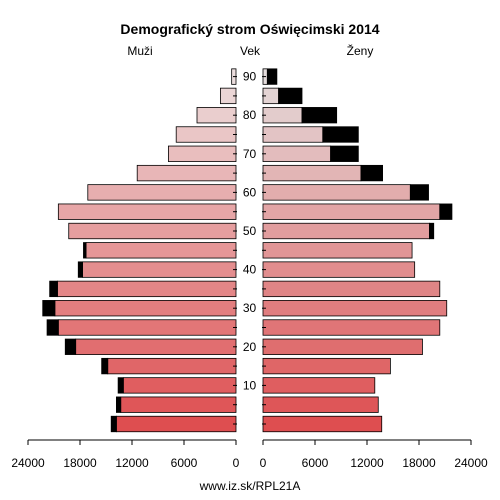 The image size is (500, 500). I want to click on male-axis-label: 12000, so click(132, 463).